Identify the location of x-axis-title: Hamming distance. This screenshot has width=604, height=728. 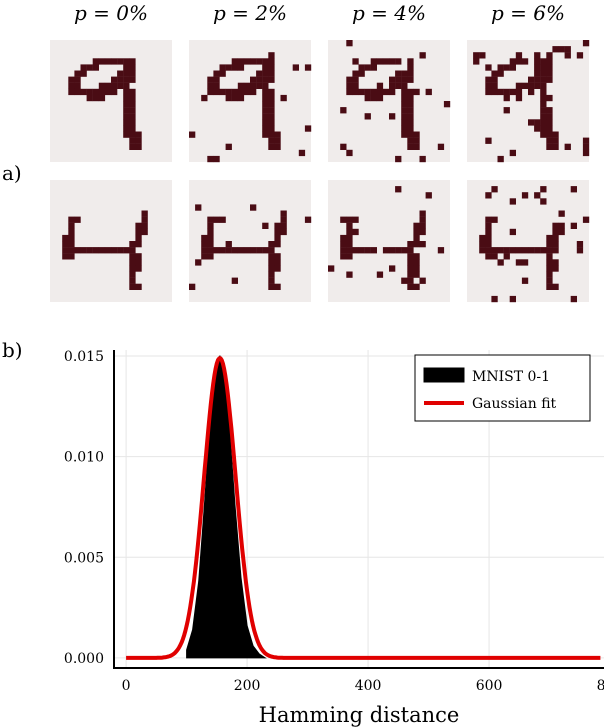
(359, 715).